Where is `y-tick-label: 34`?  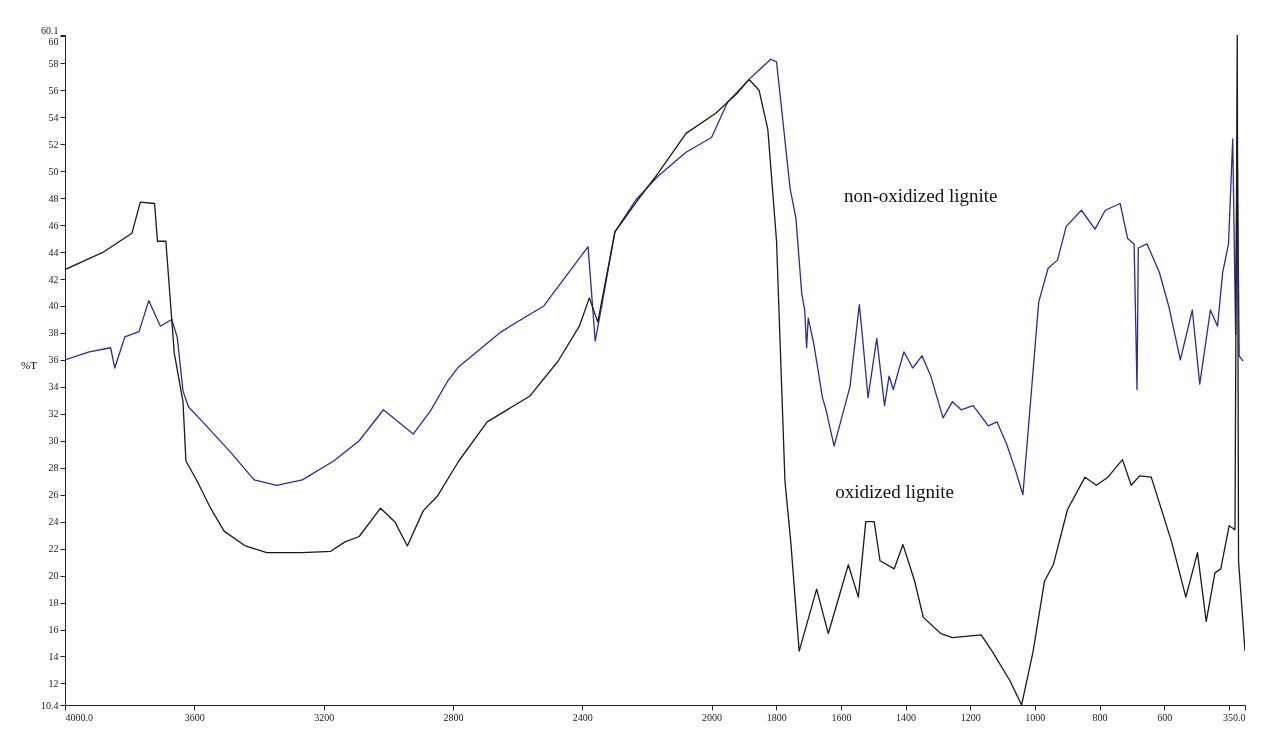 y-tick-label: 34 is located at coordinates (53, 387).